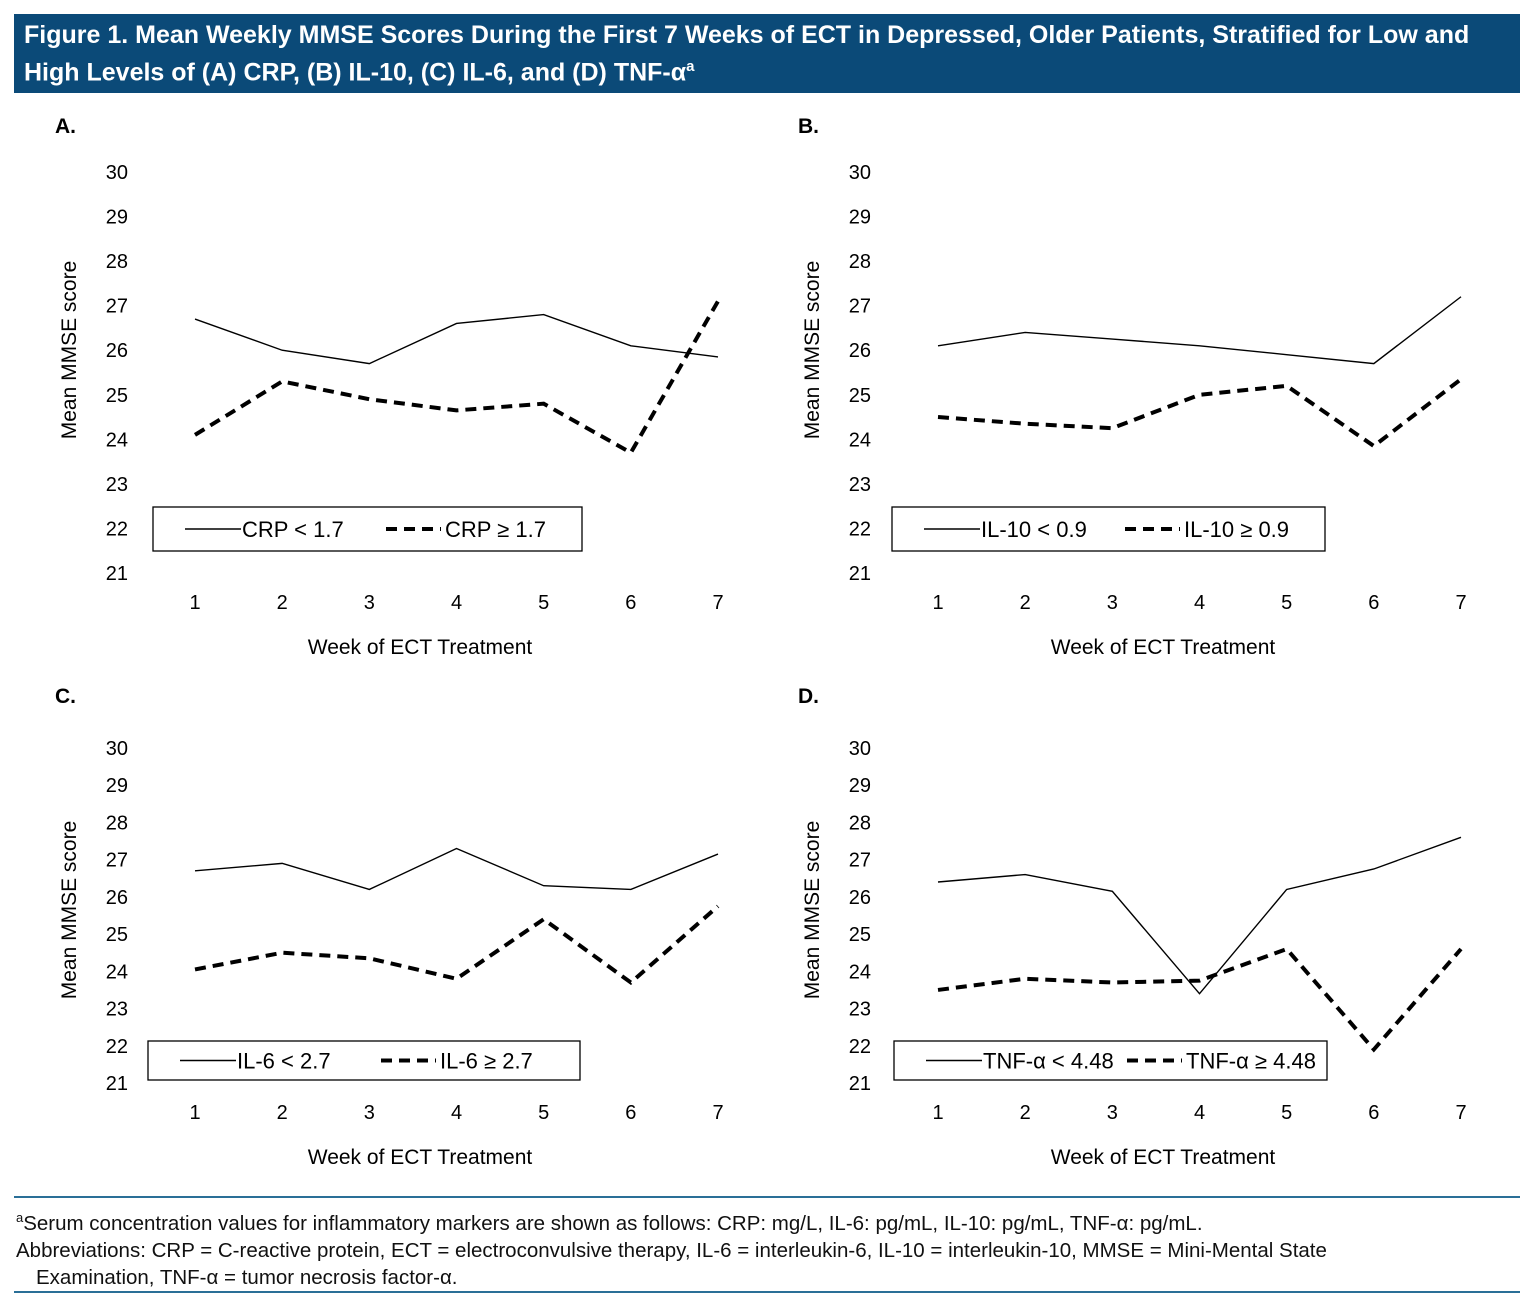 This screenshot has height=1307, width=1536. I want to click on panel-label: D., so click(808, 696).